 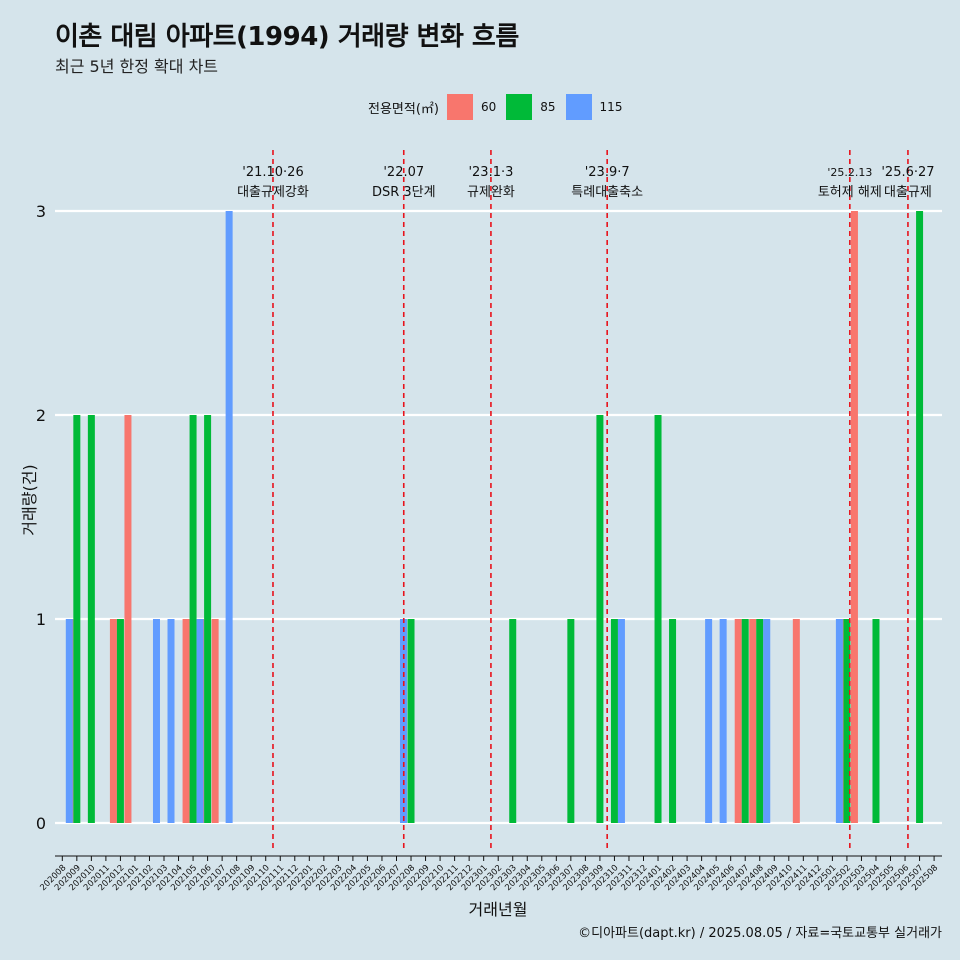 I want to click on legend-item-85: 85, so click(x=532, y=107).